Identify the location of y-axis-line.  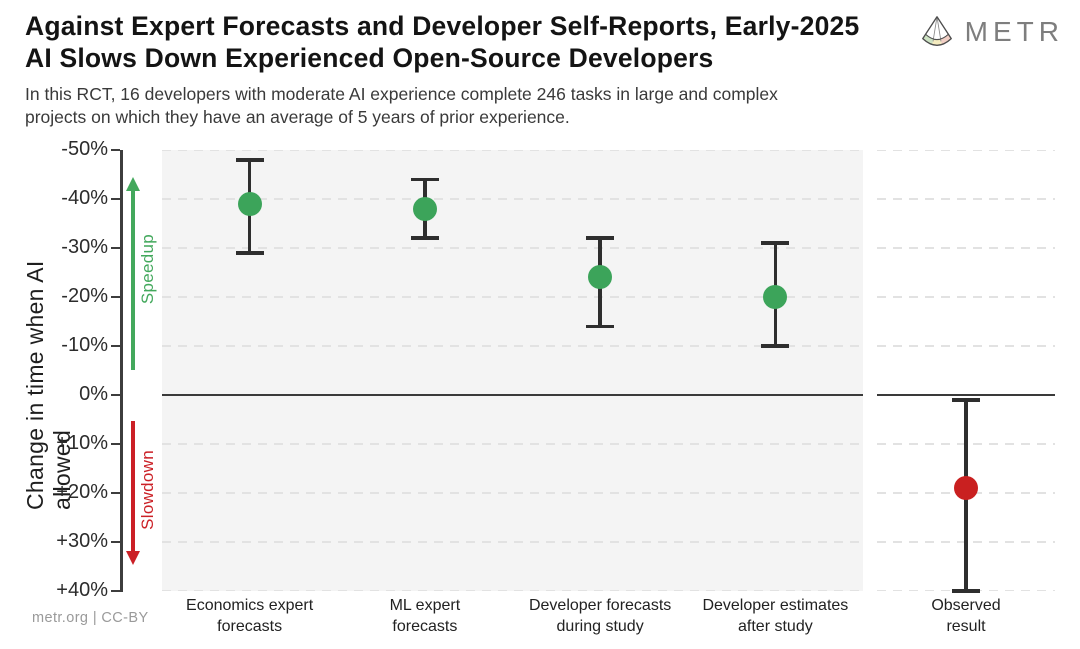
(121, 371).